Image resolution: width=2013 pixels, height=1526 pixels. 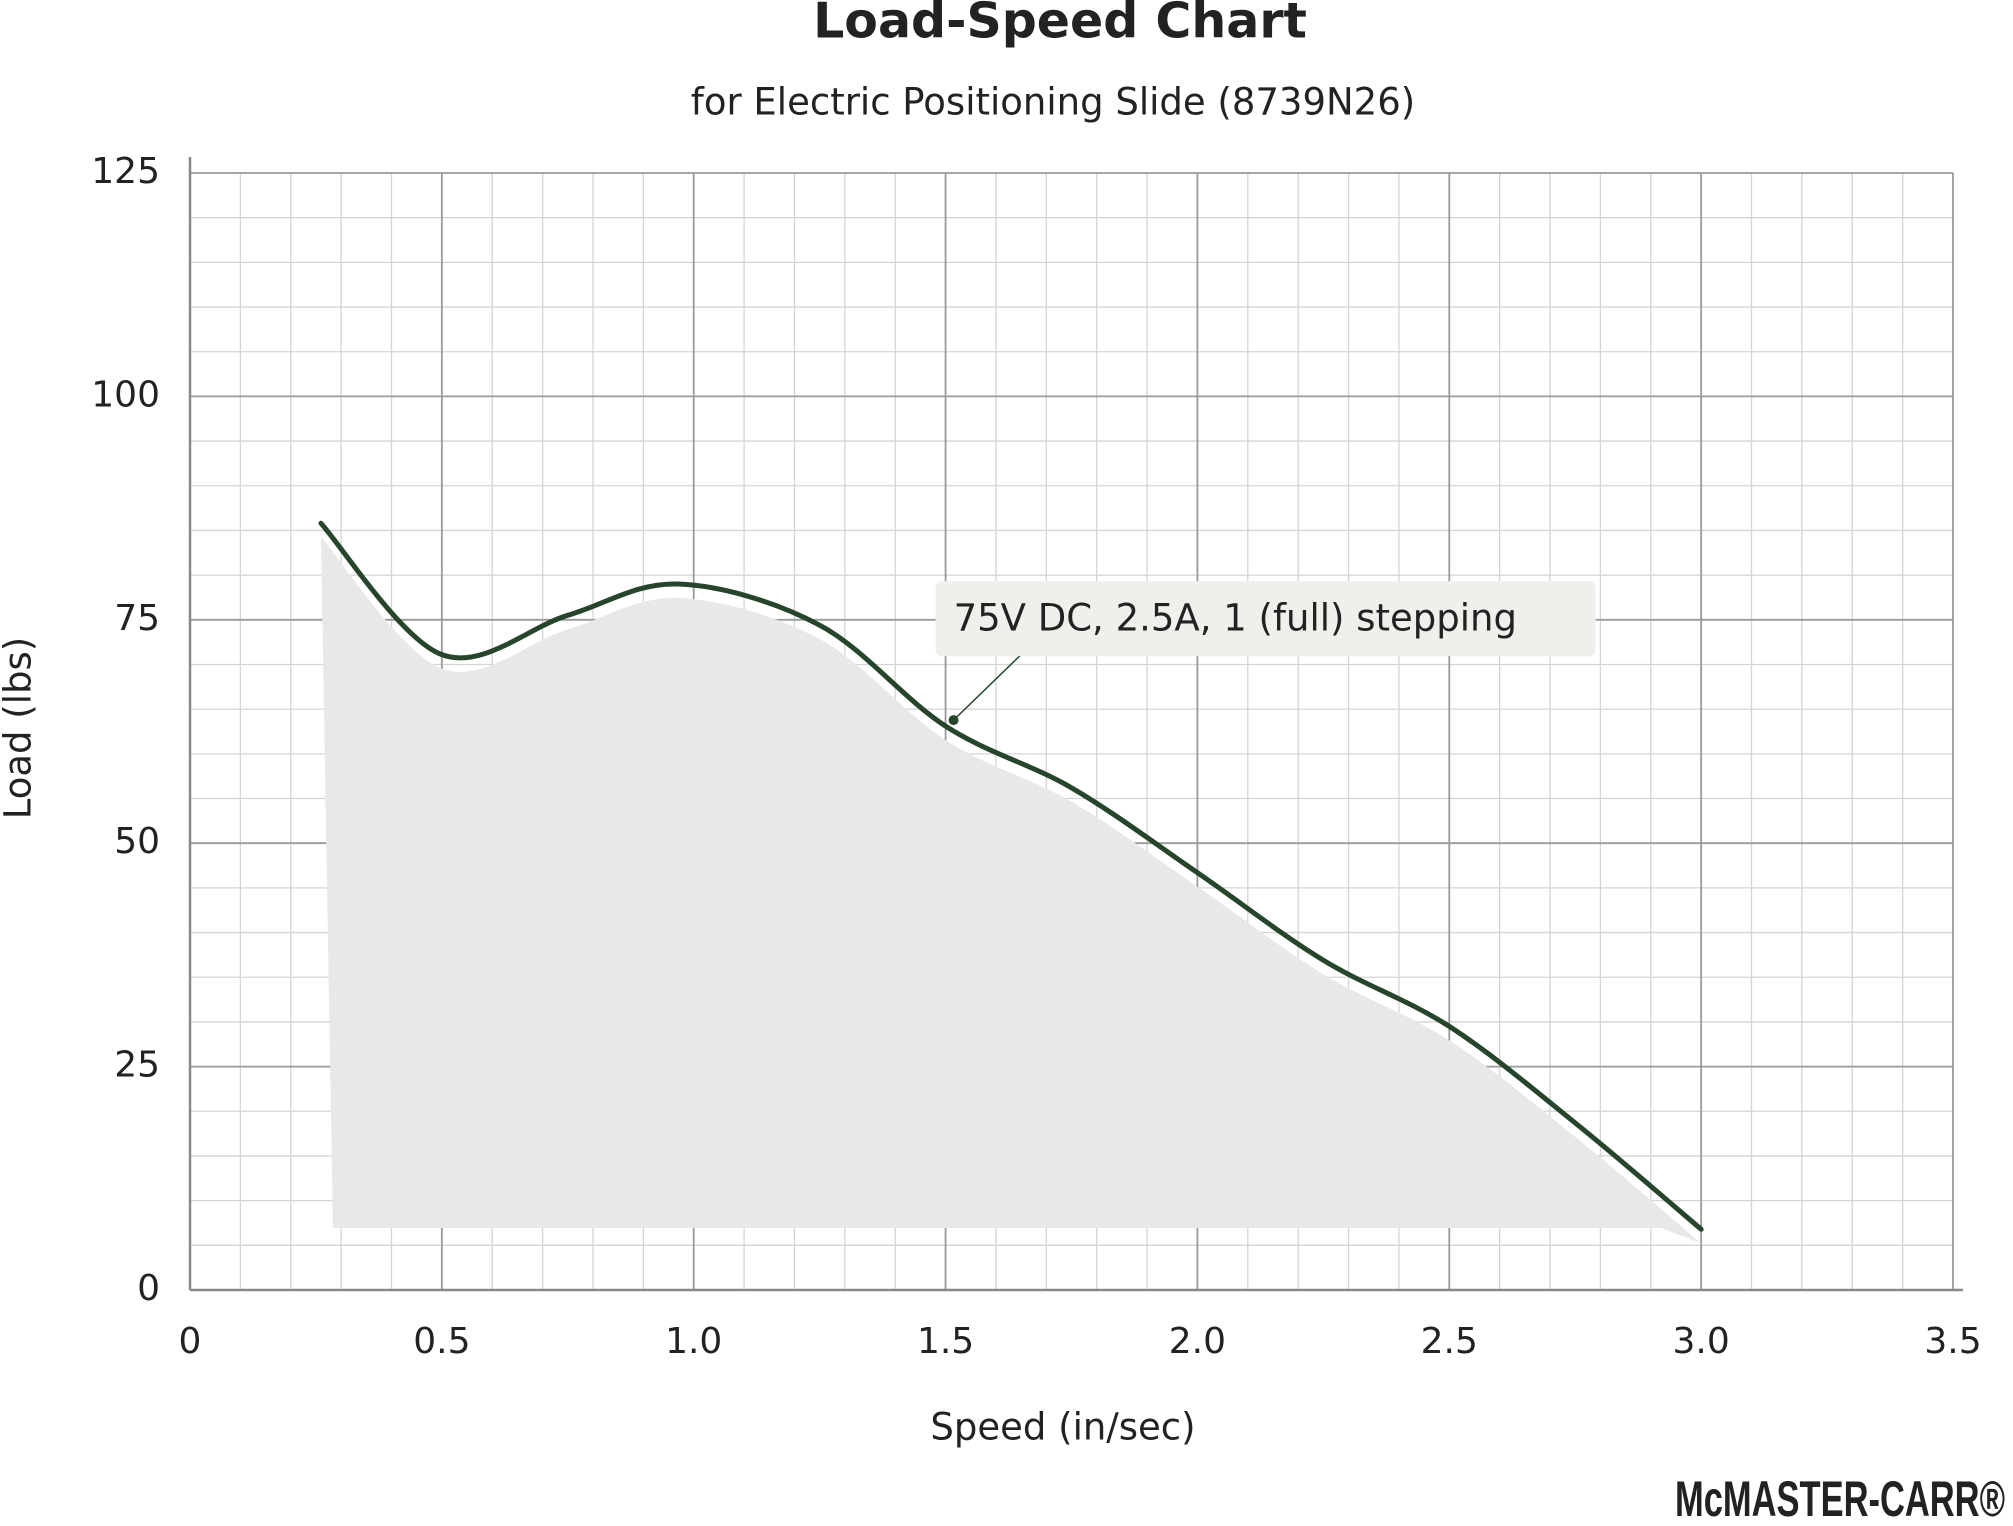 I want to click on x-tick-label: 0.5, so click(x=441, y=1341).